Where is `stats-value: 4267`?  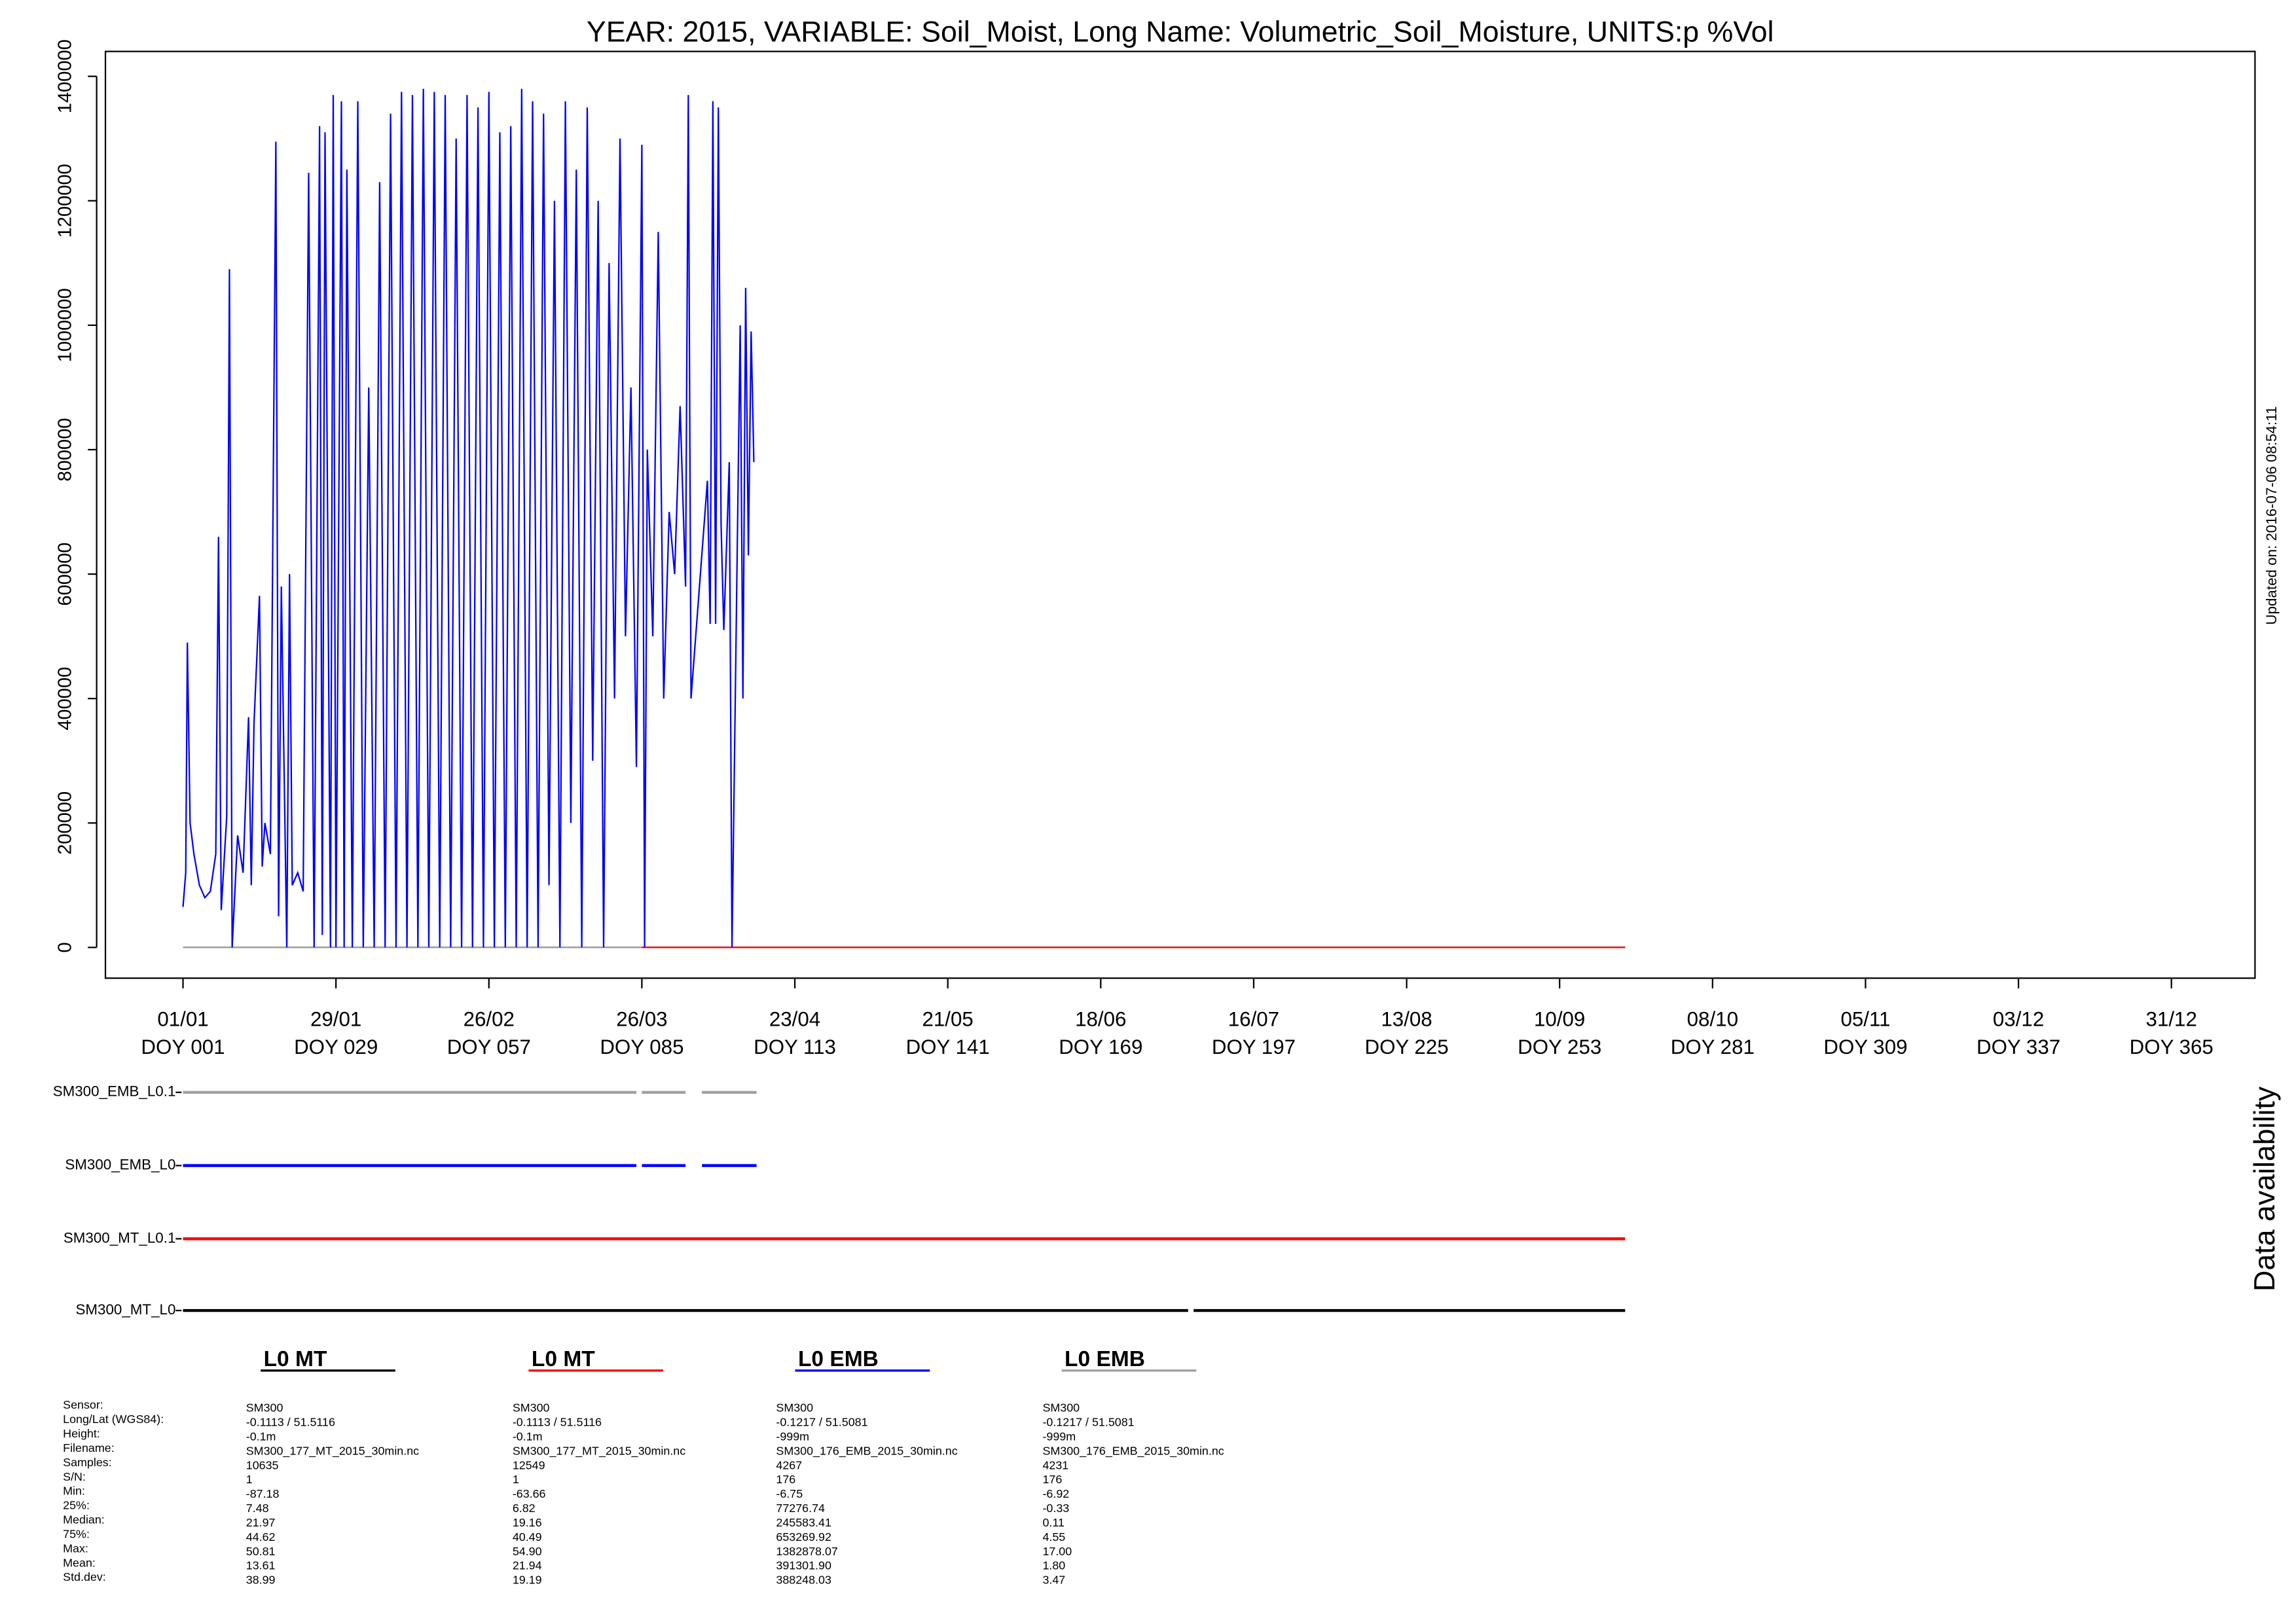 stats-value: 4267 is located at coordinates (789, 1464).